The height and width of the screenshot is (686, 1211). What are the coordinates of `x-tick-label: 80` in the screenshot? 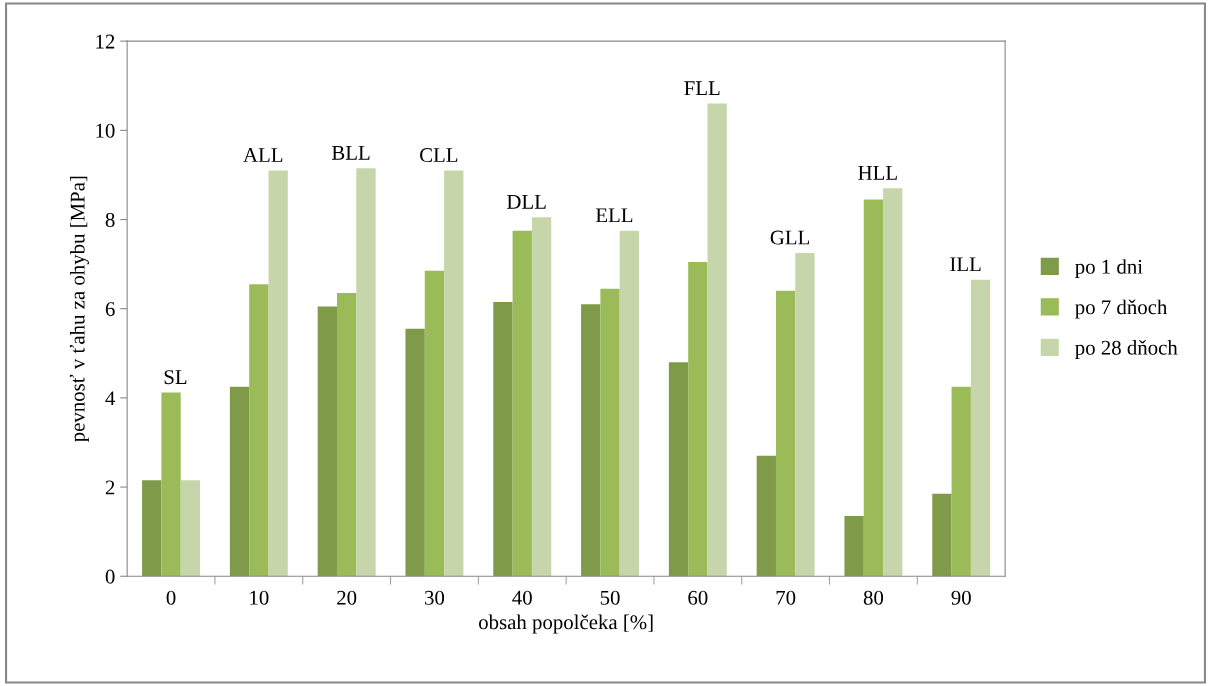 It's located at (873, 597).